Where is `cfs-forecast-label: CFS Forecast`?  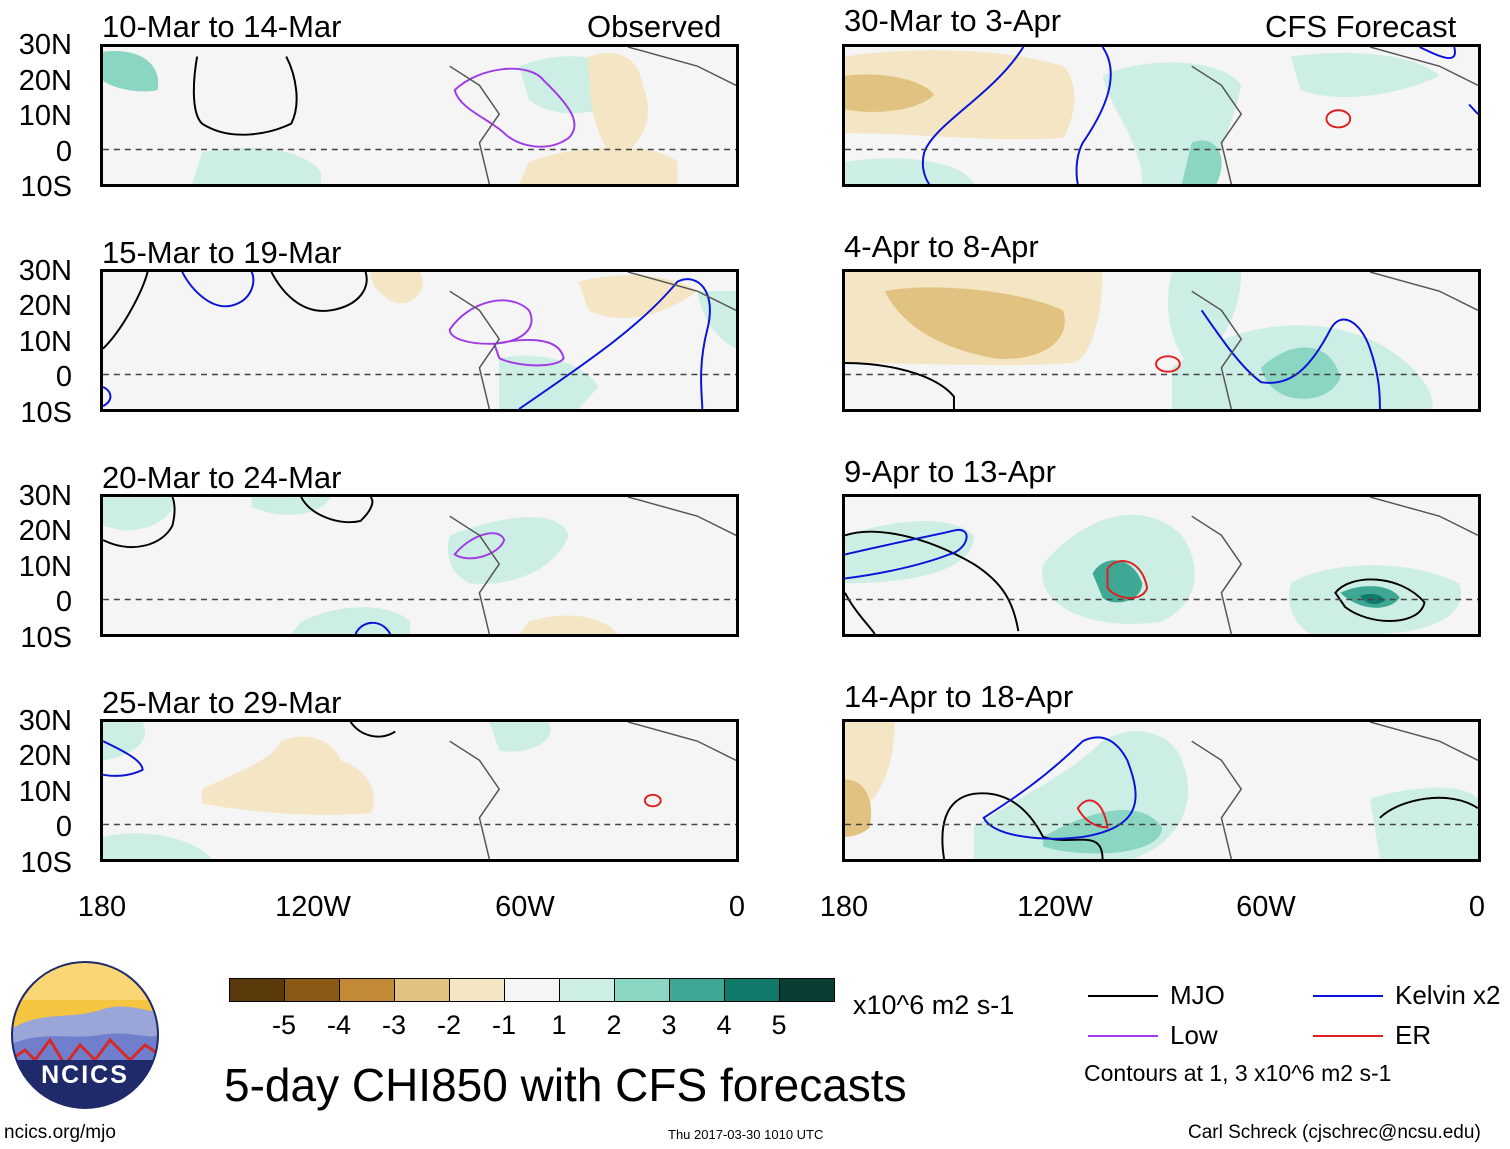 cfs-forecast-label: CFS Forecast is located at coordinates (1361, 26).